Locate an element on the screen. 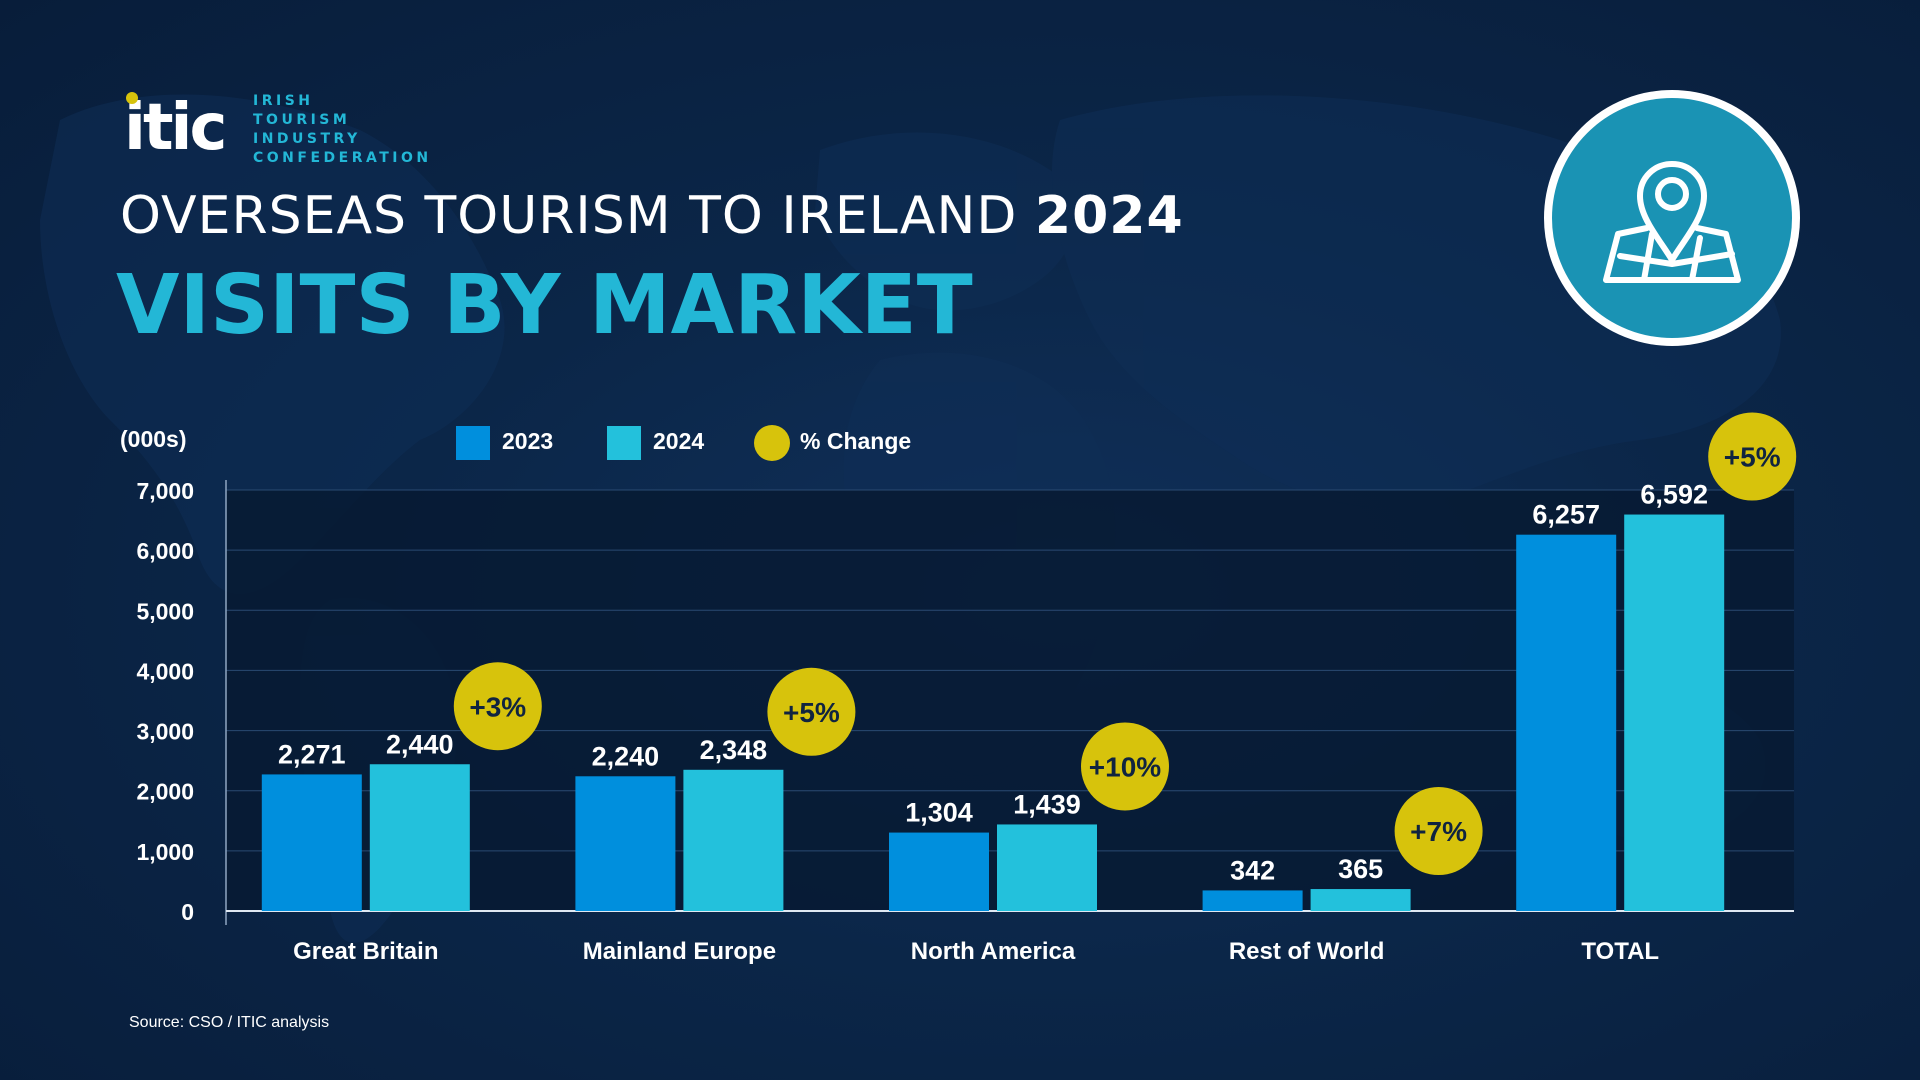 The image size is (1920, 1080). legend-label: % Change is located at coordinates (856, 441).